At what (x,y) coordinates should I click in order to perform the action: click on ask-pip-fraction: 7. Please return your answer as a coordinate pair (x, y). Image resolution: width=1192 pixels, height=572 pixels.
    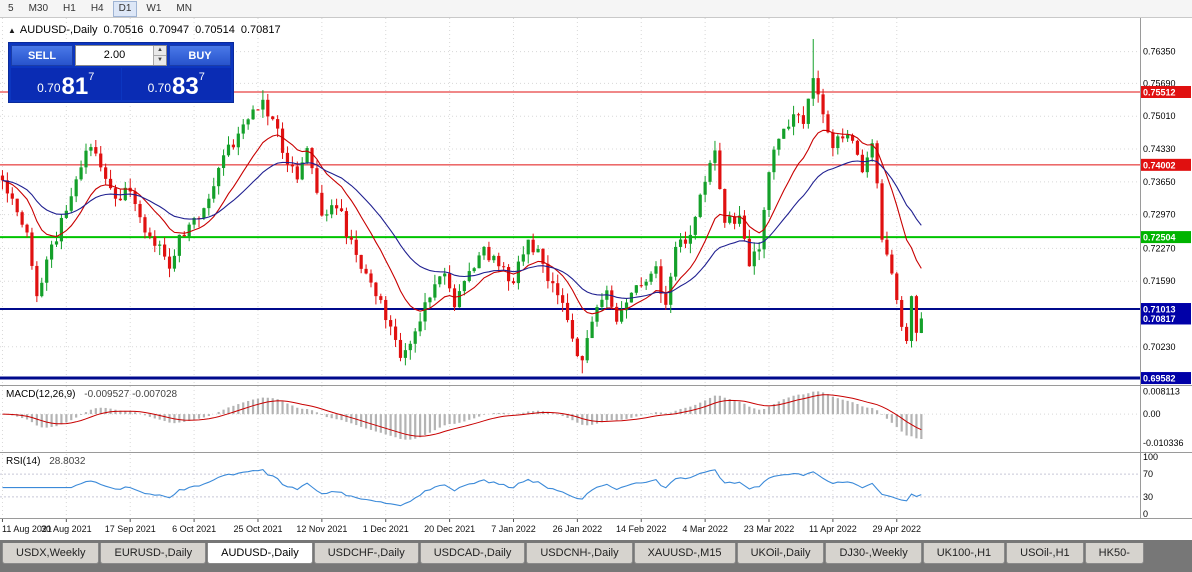
    Looking at the image, I should click on (201, 77).